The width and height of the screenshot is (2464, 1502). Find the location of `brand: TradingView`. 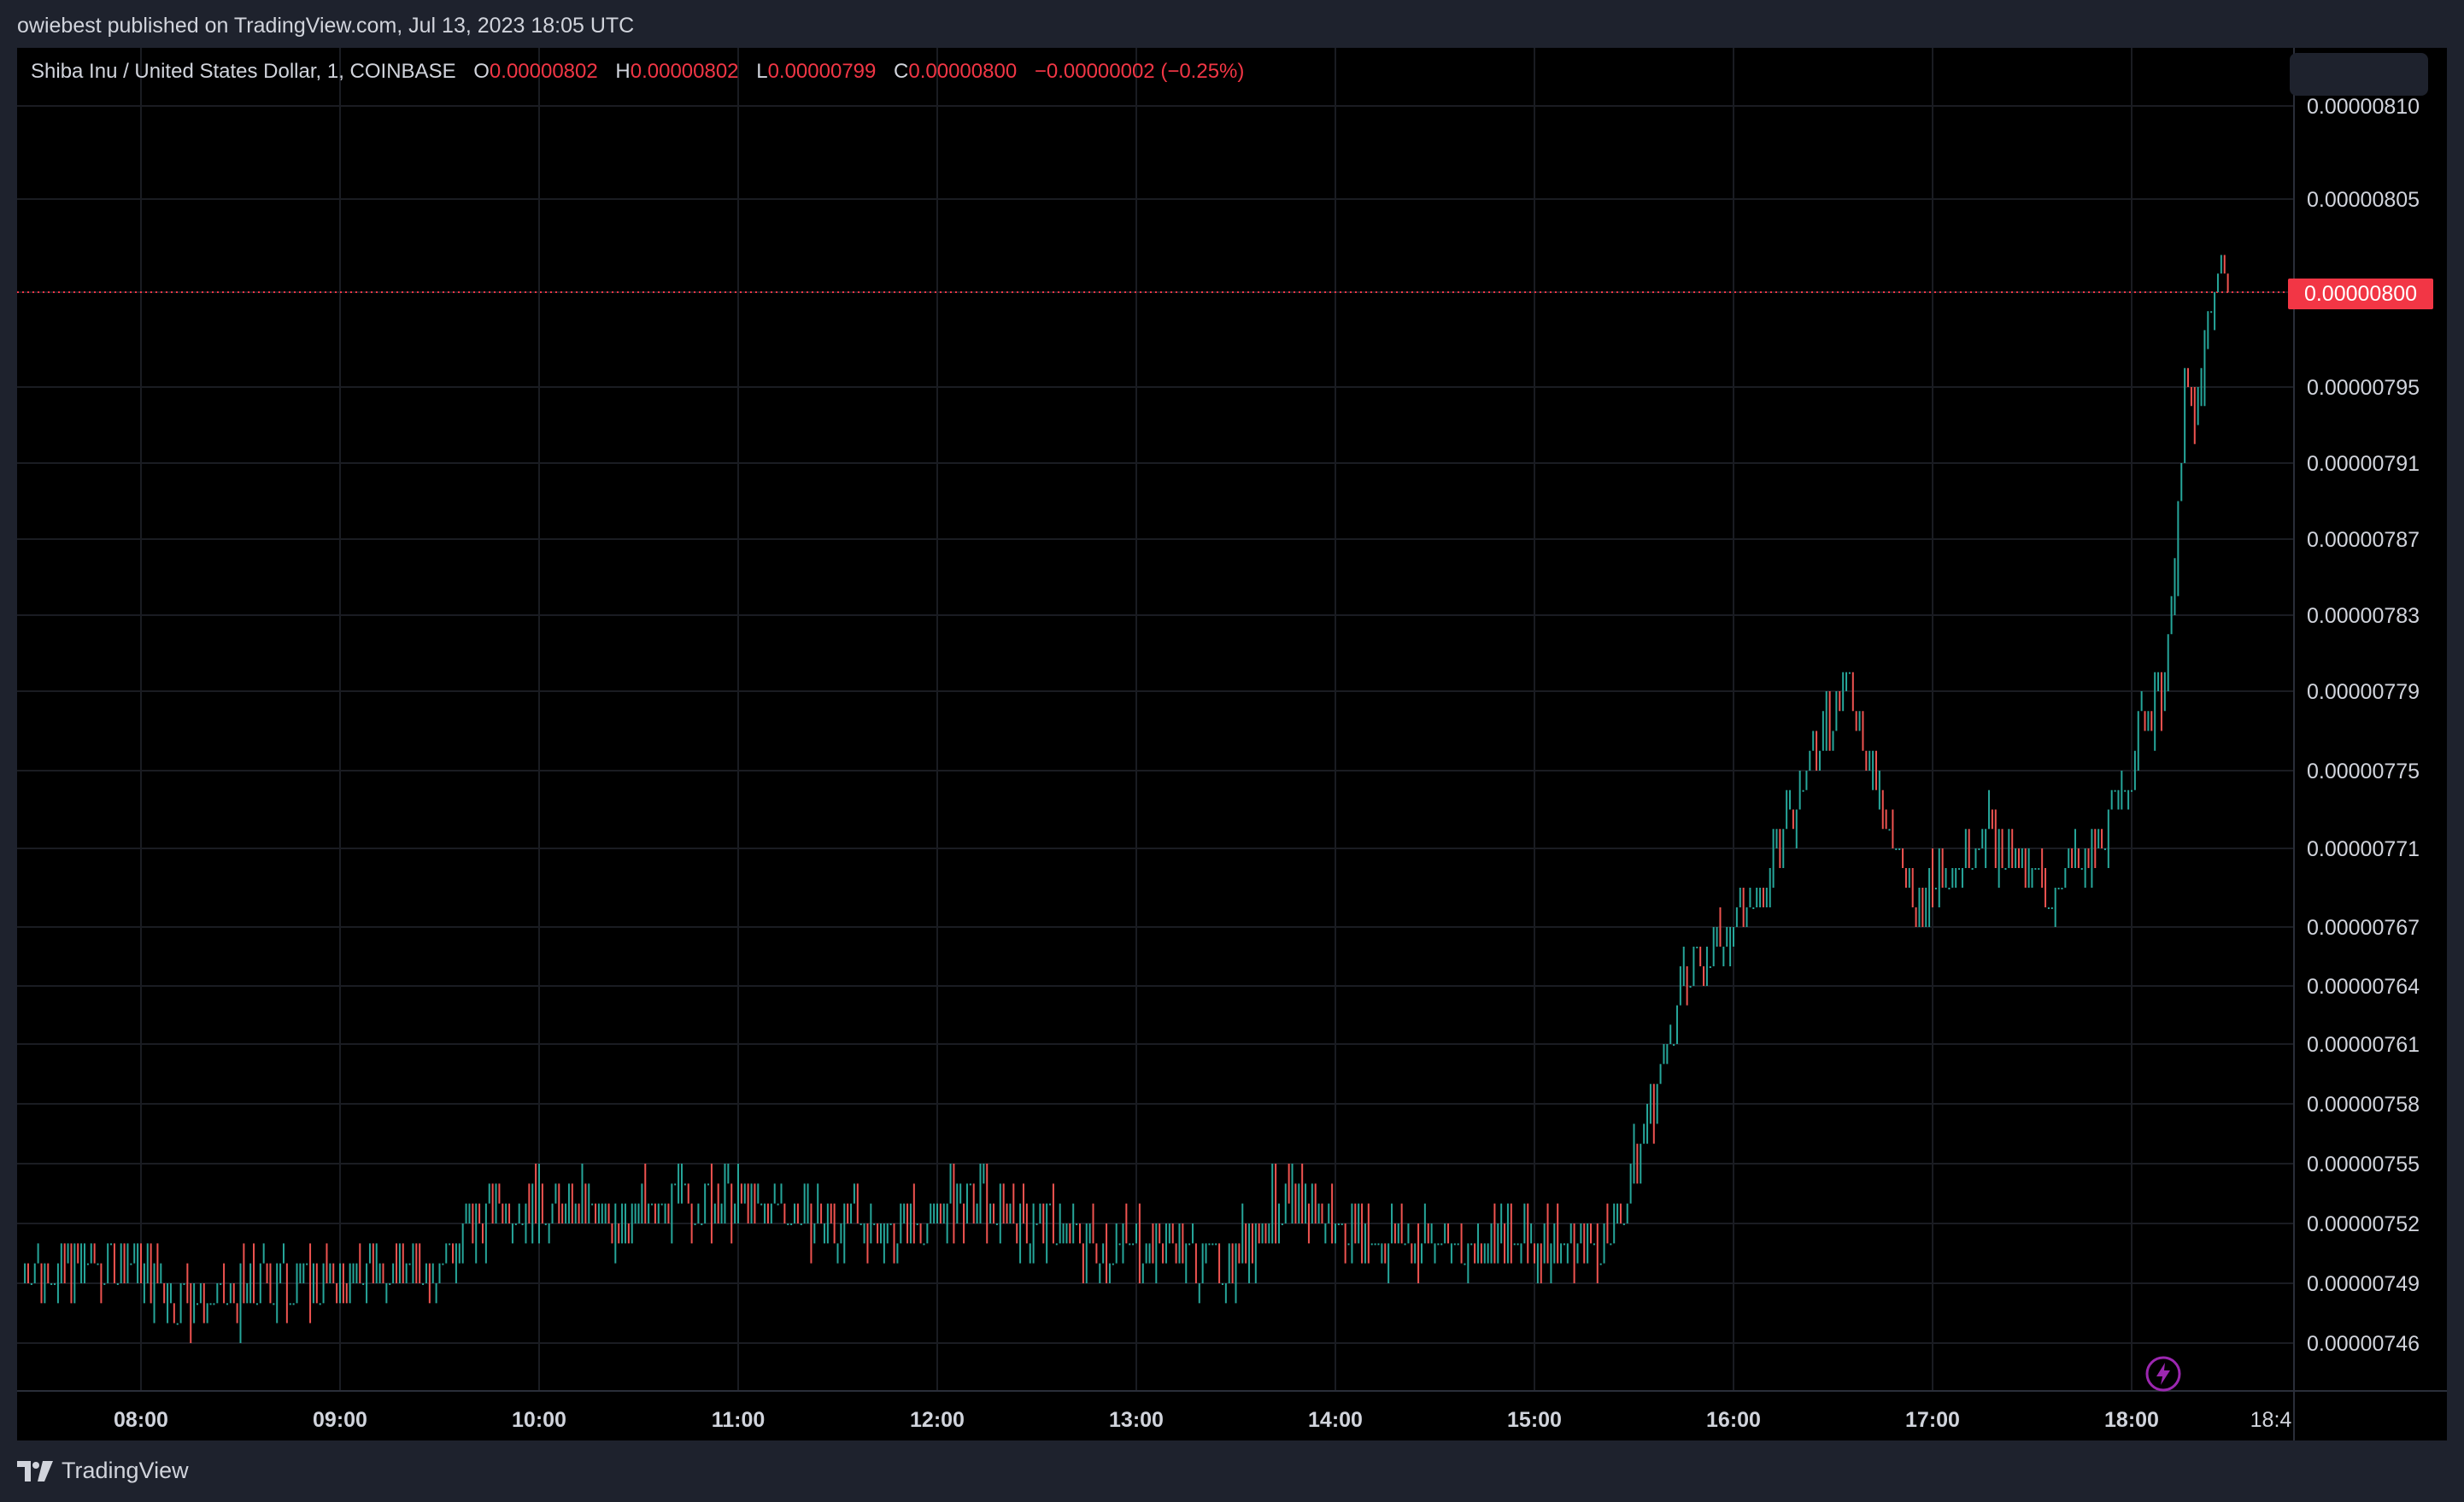

brand: TradingView is located at coordinates (103, 1471).